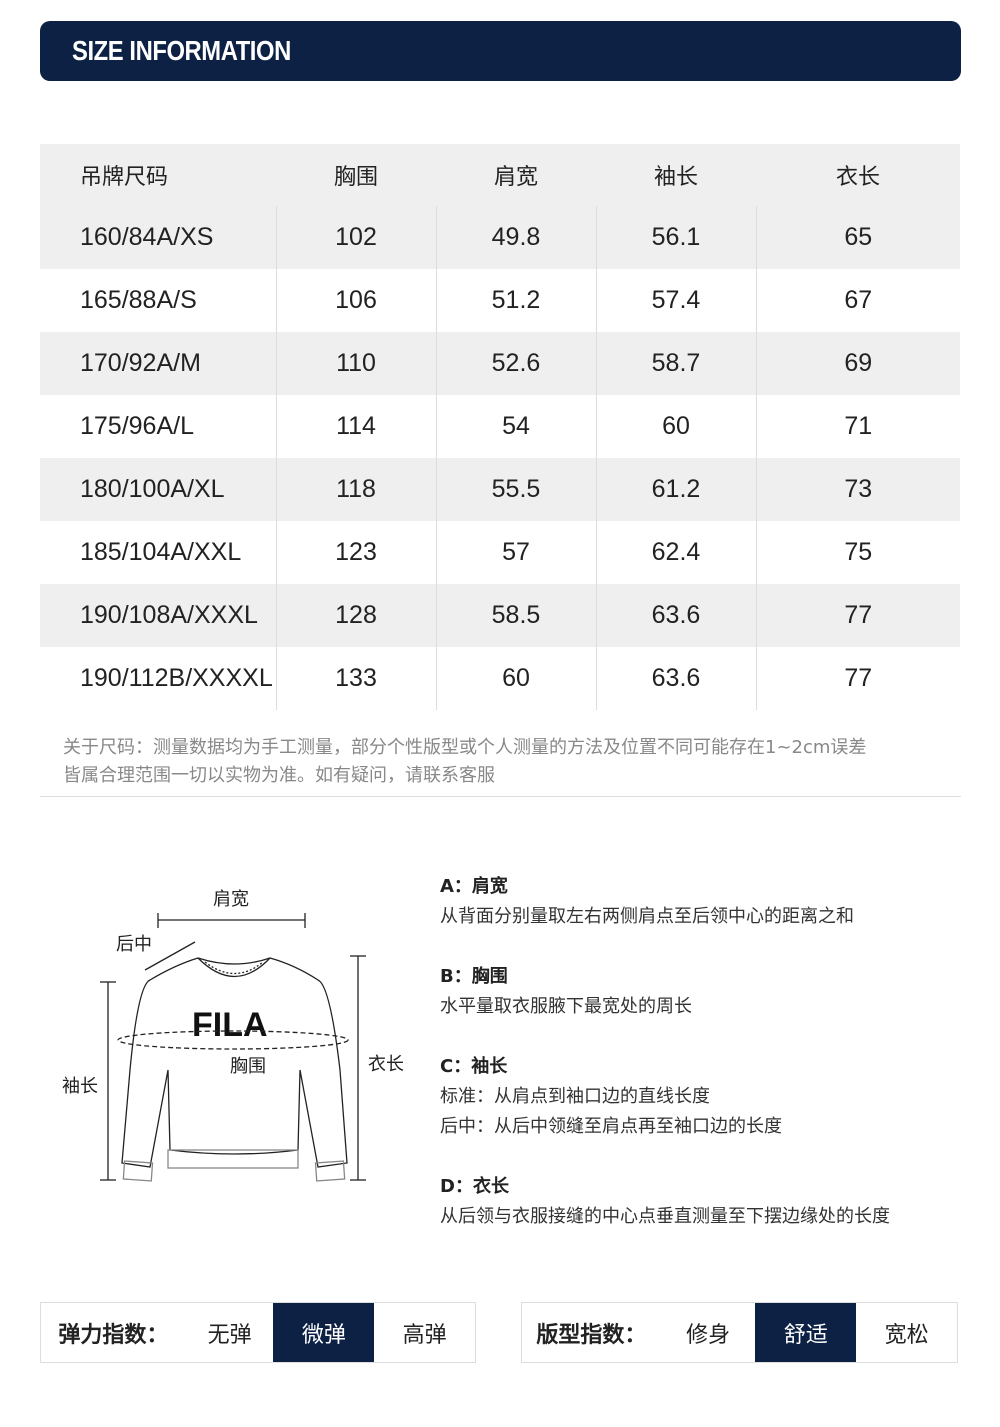  I want to click on note-line: 皆属合理范围一切以实物为准。如有疑问，请联系客服, so click(279, 775).